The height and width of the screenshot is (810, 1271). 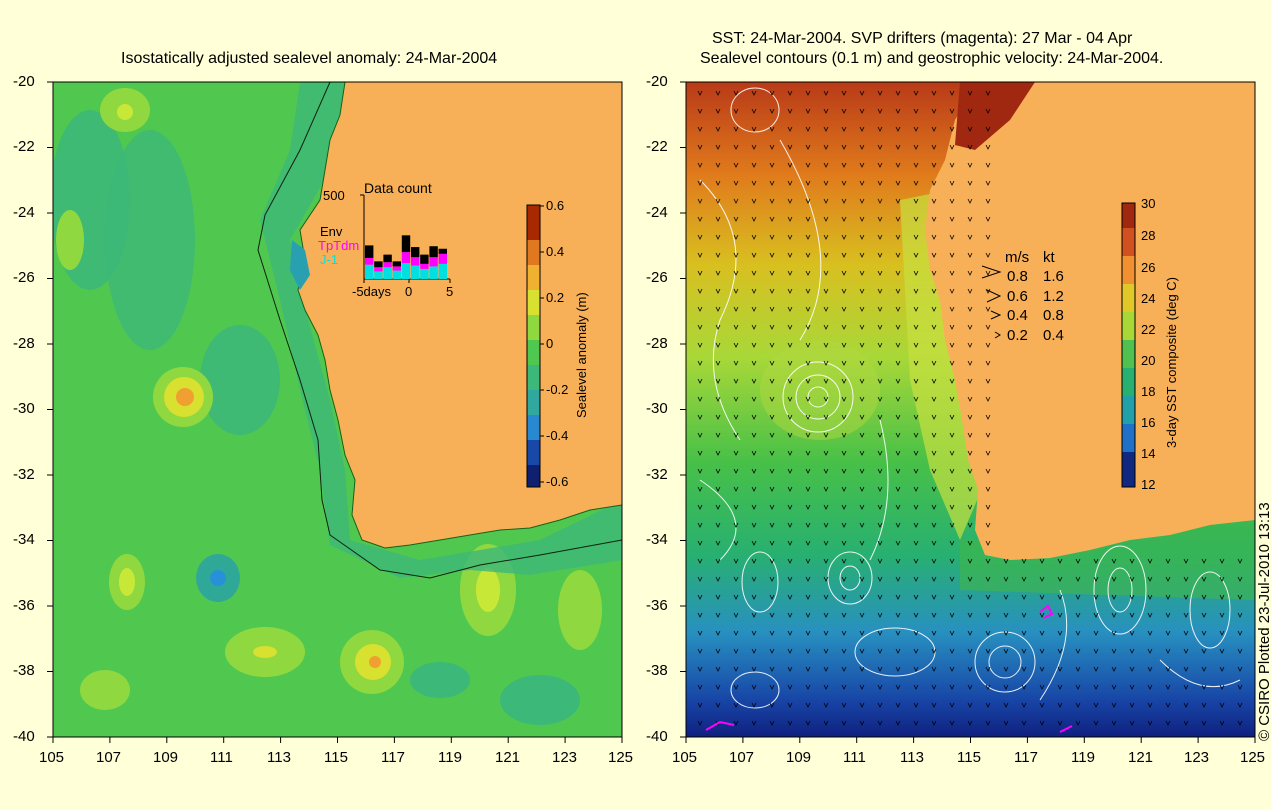 What do you see at coordinates (557, 481) in the screenshot?
I see `left-cb-tick: -0.6` at bounding box center [557, 481].